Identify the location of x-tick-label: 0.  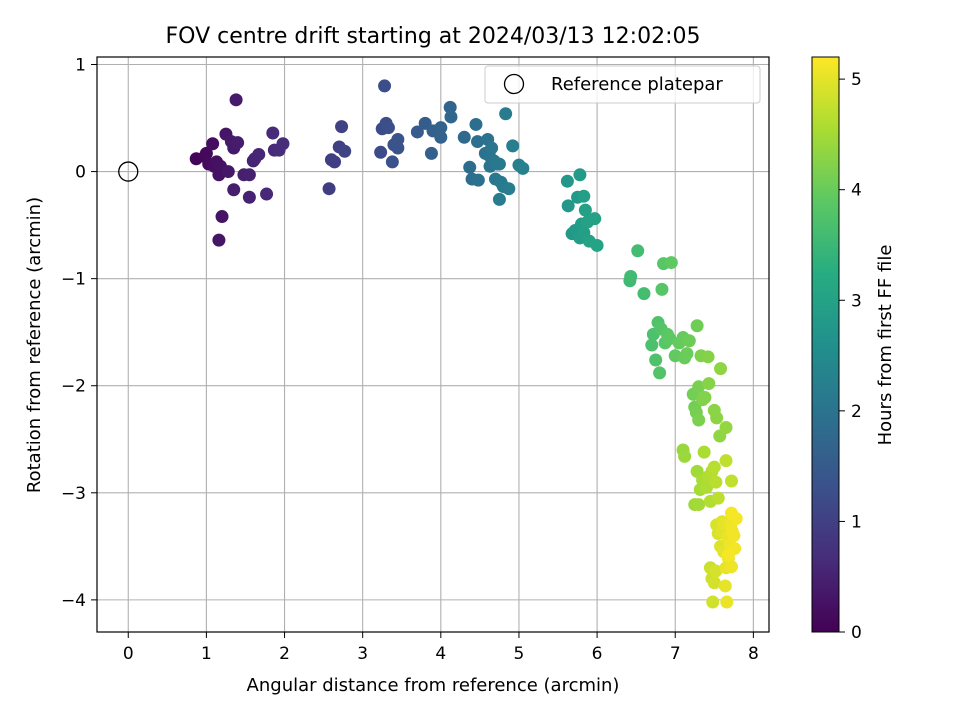
(128, 654).